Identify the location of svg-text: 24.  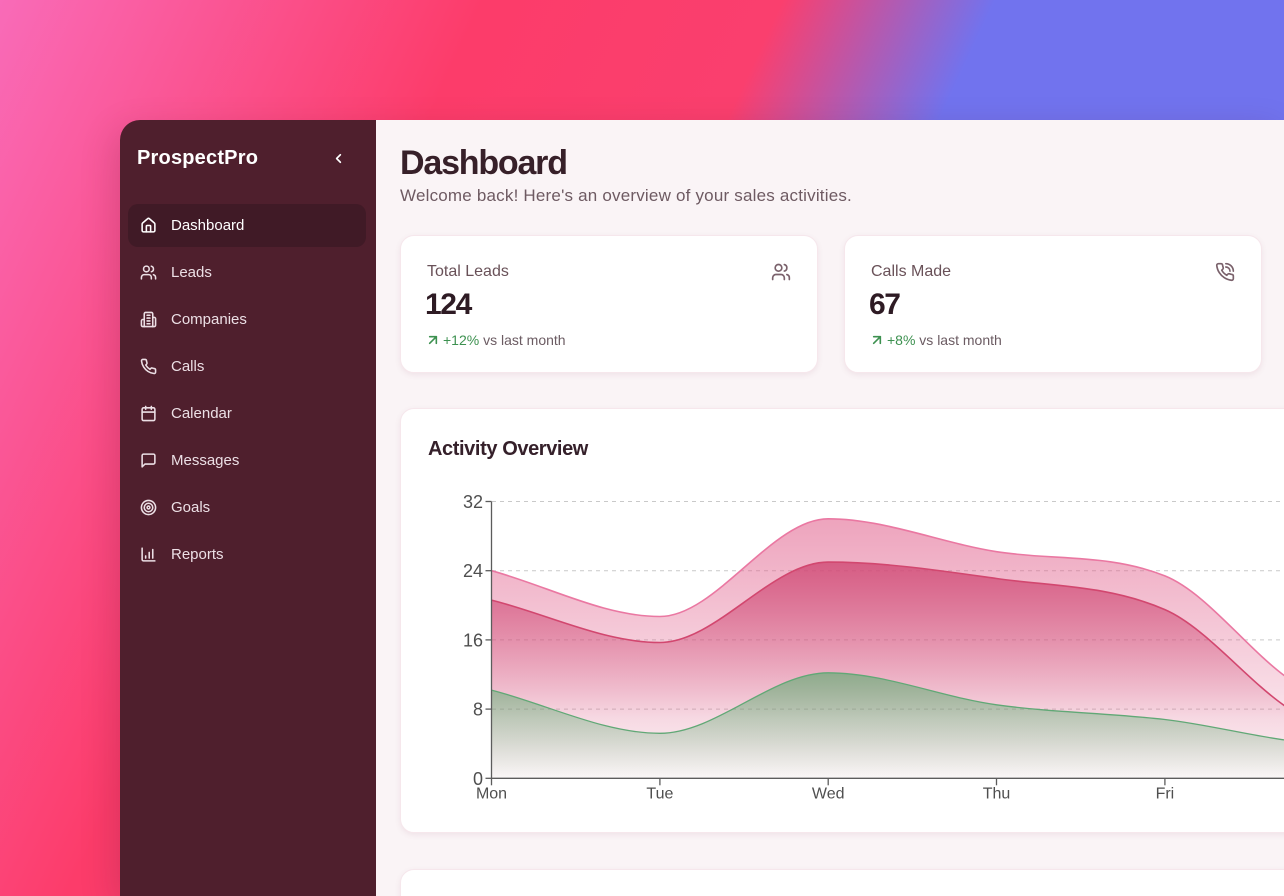
(473, 571).